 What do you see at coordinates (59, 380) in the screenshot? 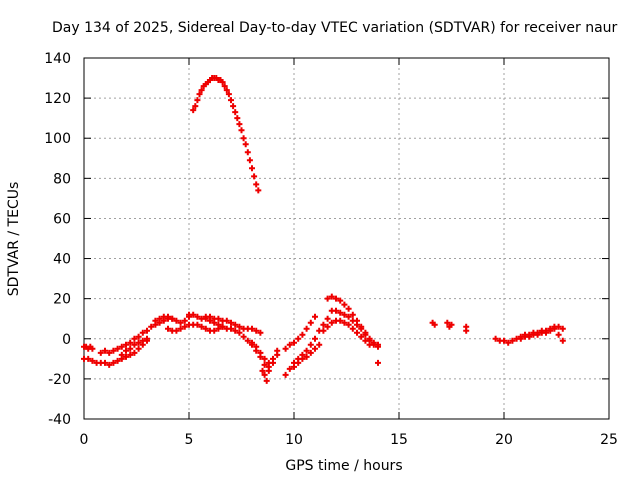
I see `y-tick-label: -20` at bounding box center [59, 380].